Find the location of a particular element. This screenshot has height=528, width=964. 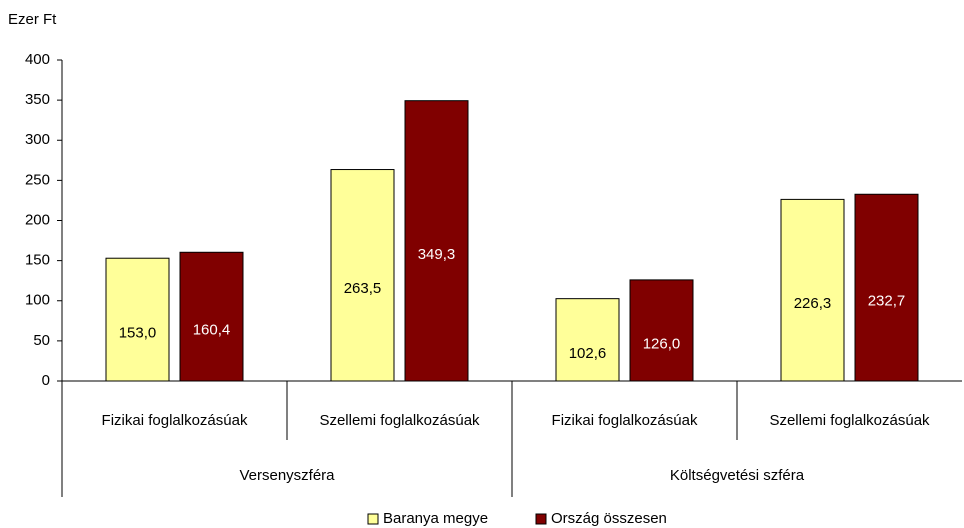

y-tick-label: 0 is located at coordinates (46, 380).